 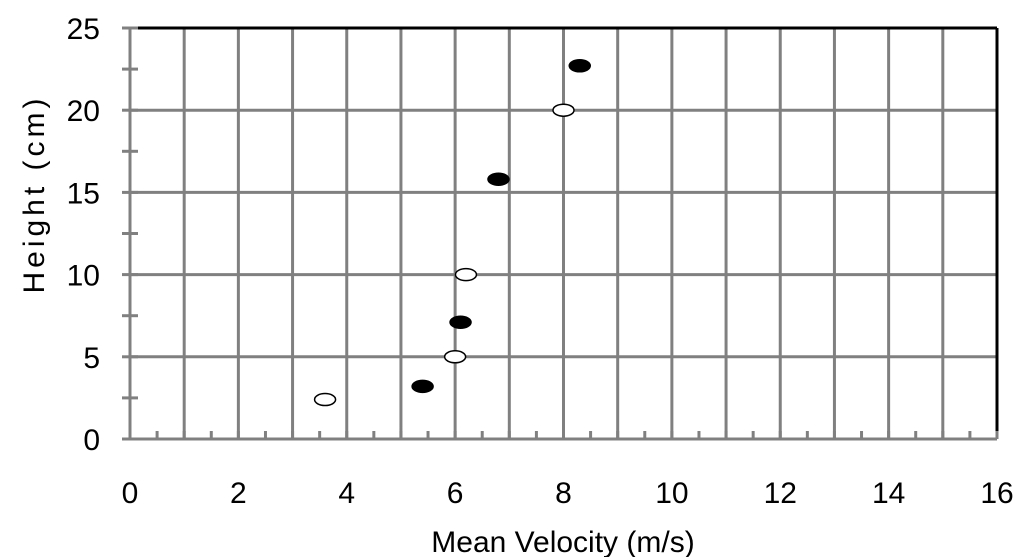 What do you see at coordinates (130, 493) in the screenshot?
I see `x-tick-label: 0` at bounding box center [130, 493].